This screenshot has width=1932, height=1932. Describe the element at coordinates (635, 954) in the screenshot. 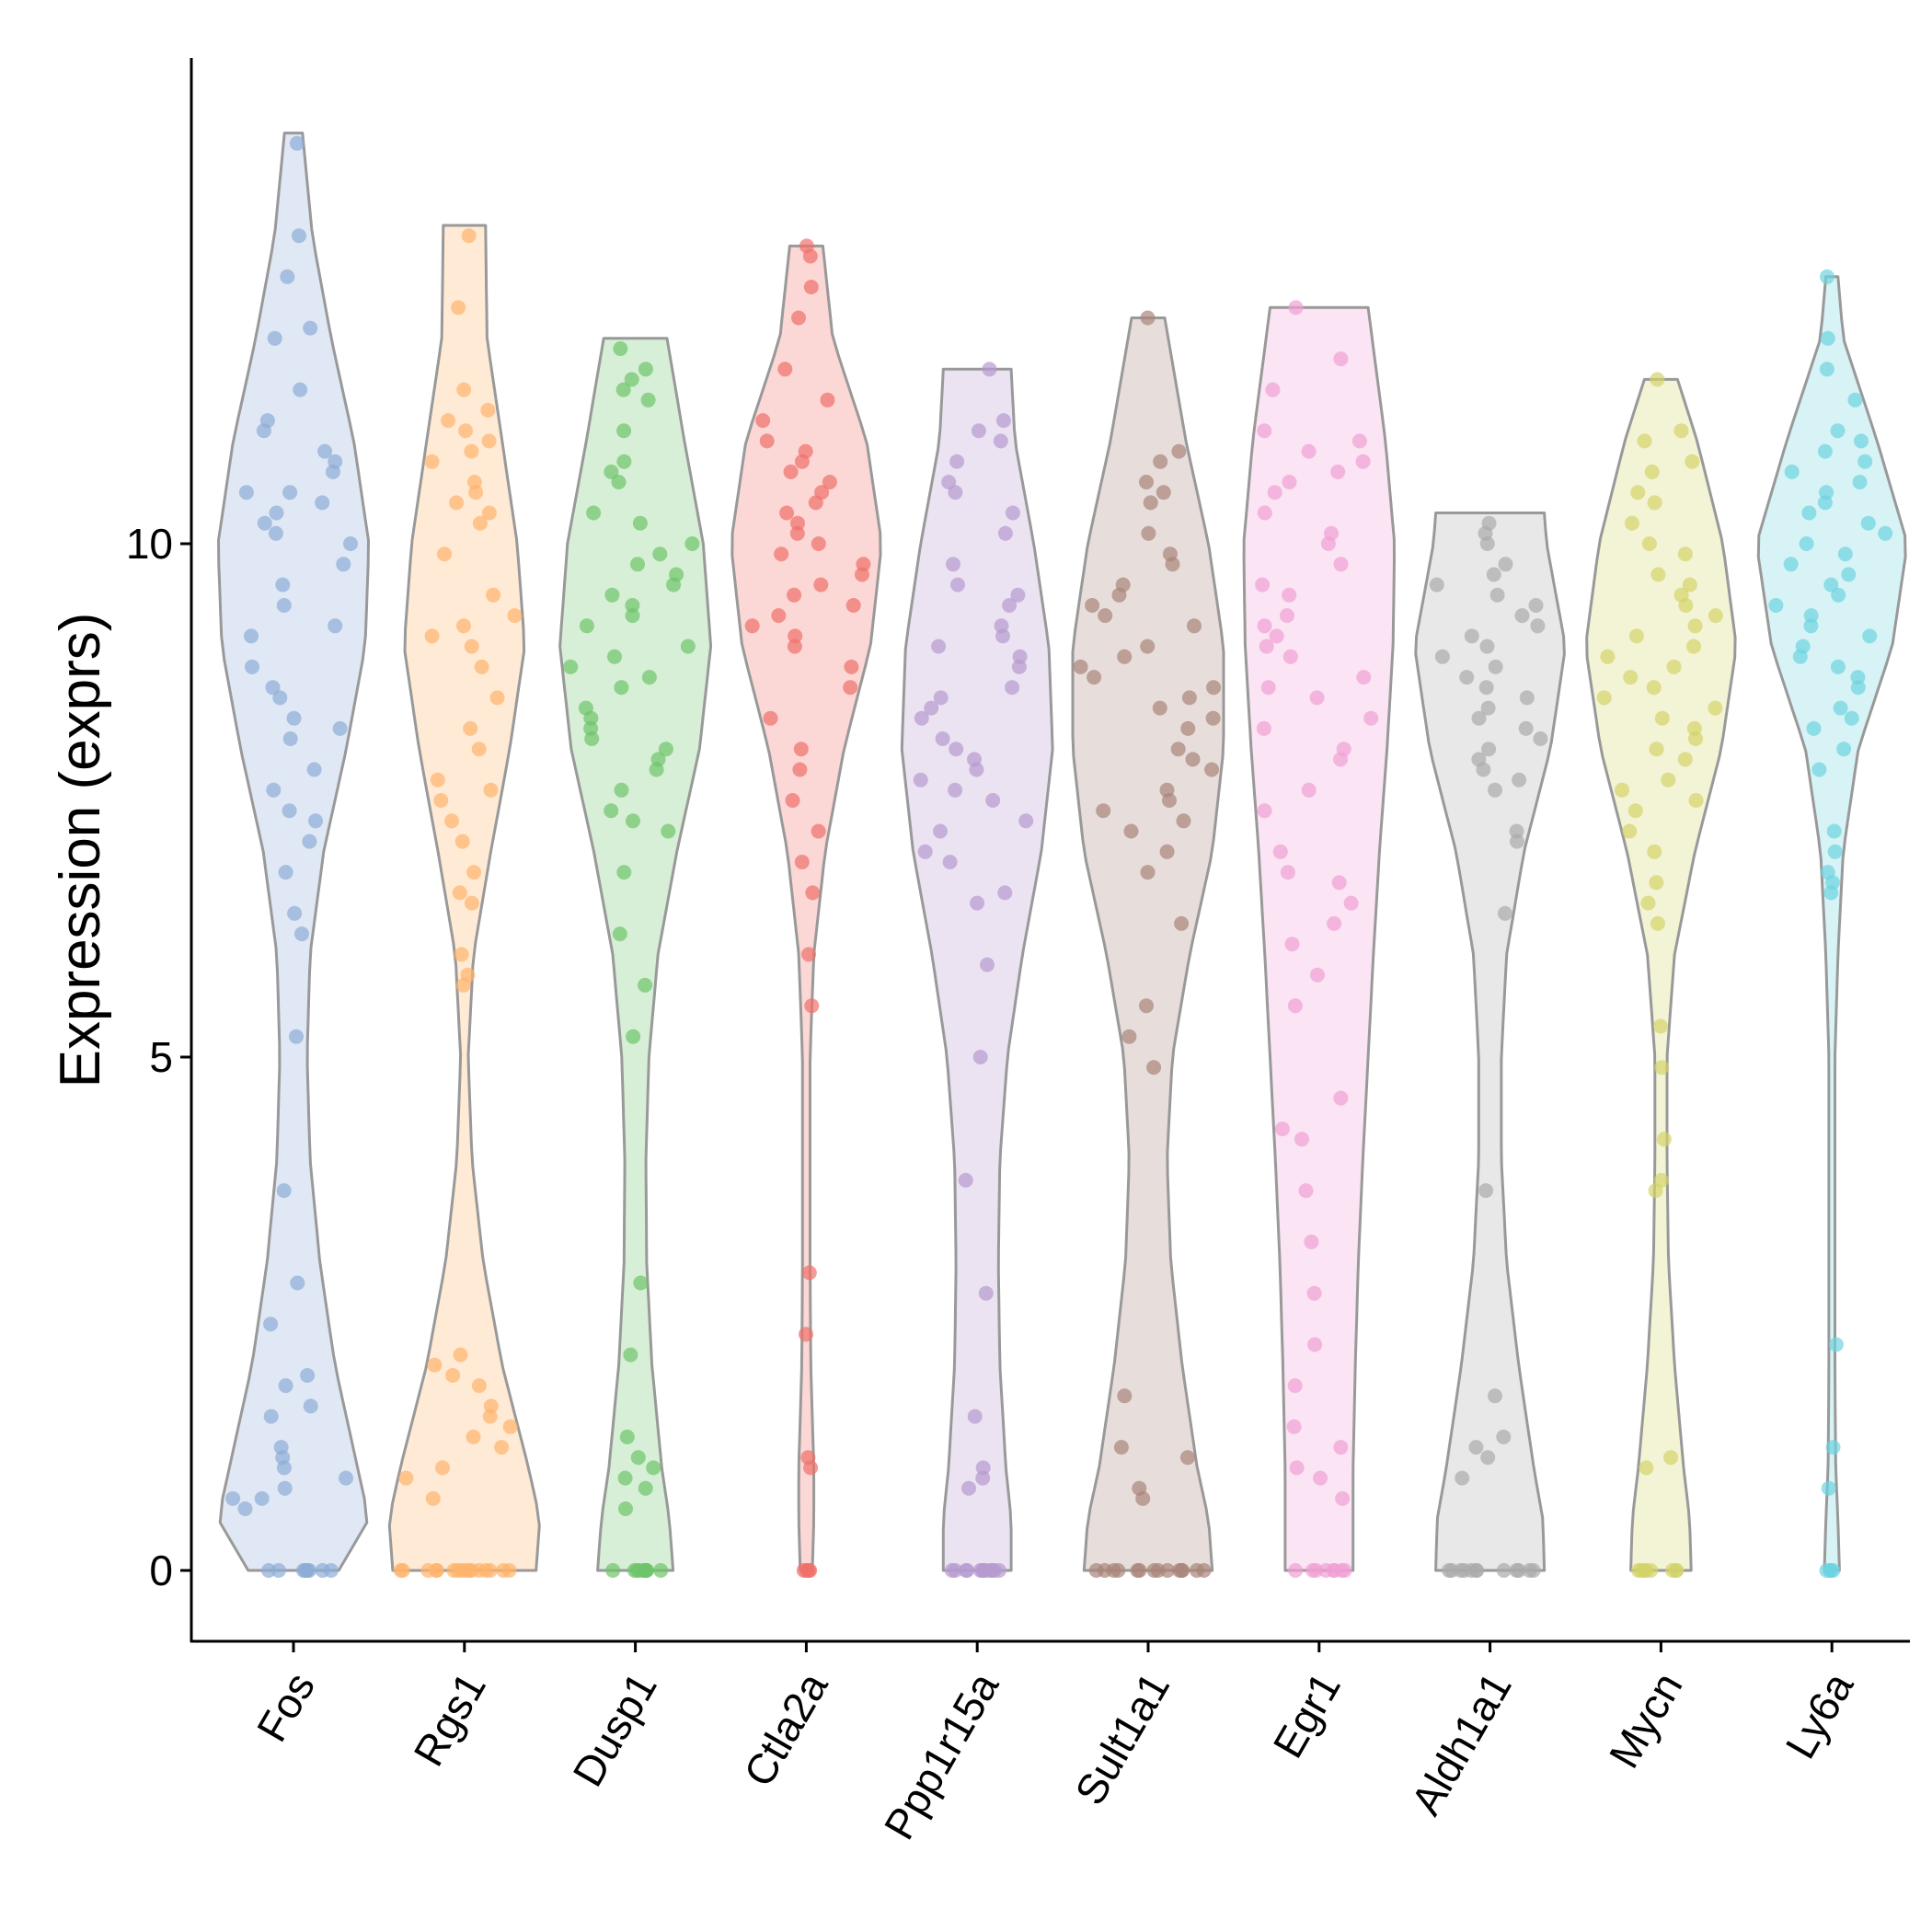

I see `violin-dusp1` at that location.